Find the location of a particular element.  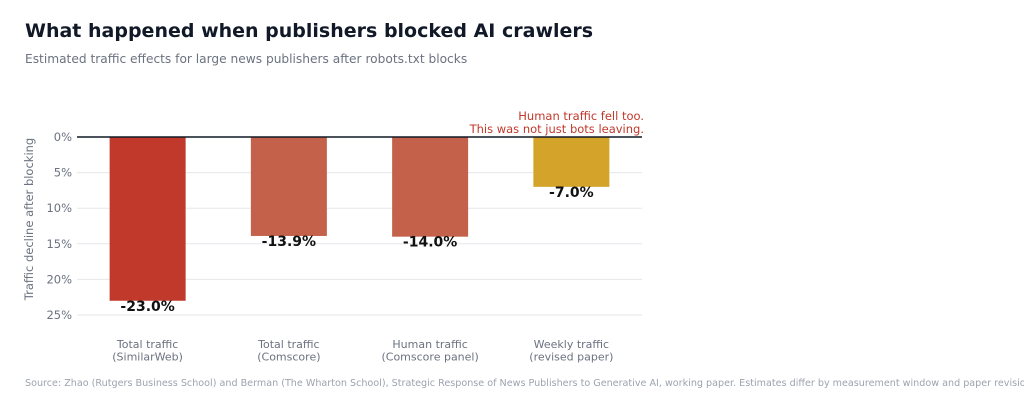

y-tick-label: 0% is located at coordinates (63, 137).